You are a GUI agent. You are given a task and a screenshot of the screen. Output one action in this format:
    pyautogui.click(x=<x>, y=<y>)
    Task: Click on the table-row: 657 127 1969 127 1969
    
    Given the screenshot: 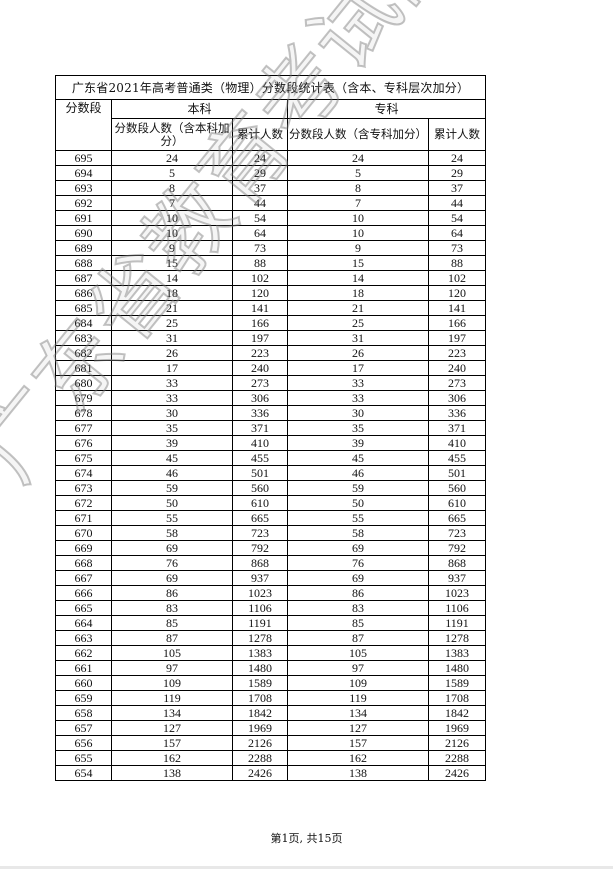 What is the action you would take?
    pyautogui.click(x=271, y=728)
    